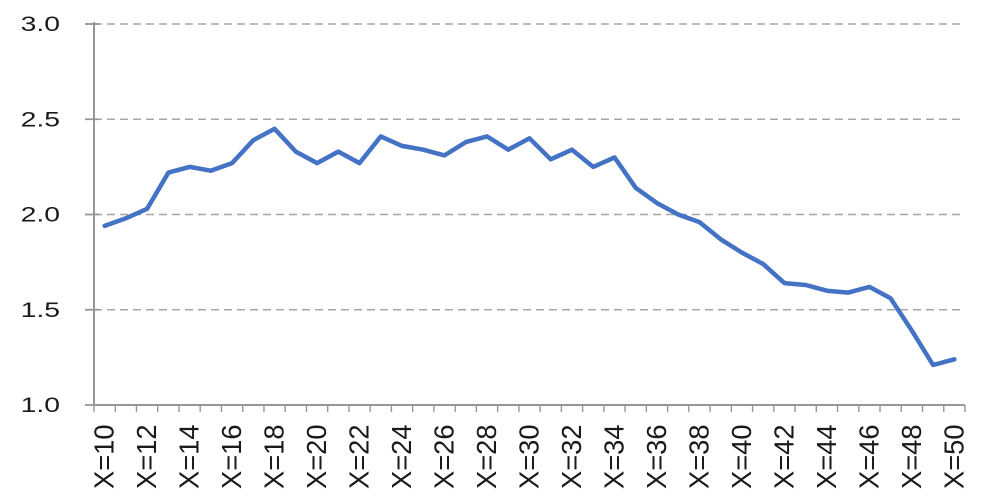 Image resolution: width=984 pixels, height=501 pixels. Describe the element at coordinates (104, 456) in the screenshot. I see `x-tick-label-X=10: X=10` at that location.